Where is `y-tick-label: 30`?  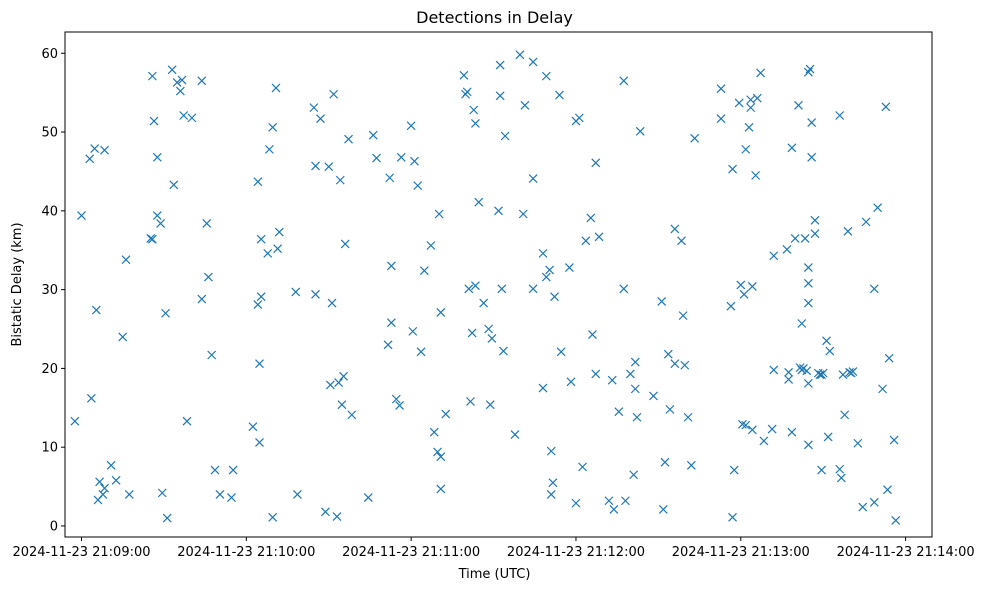
y-tick-label: 30 is located at coordinates (49, 290).